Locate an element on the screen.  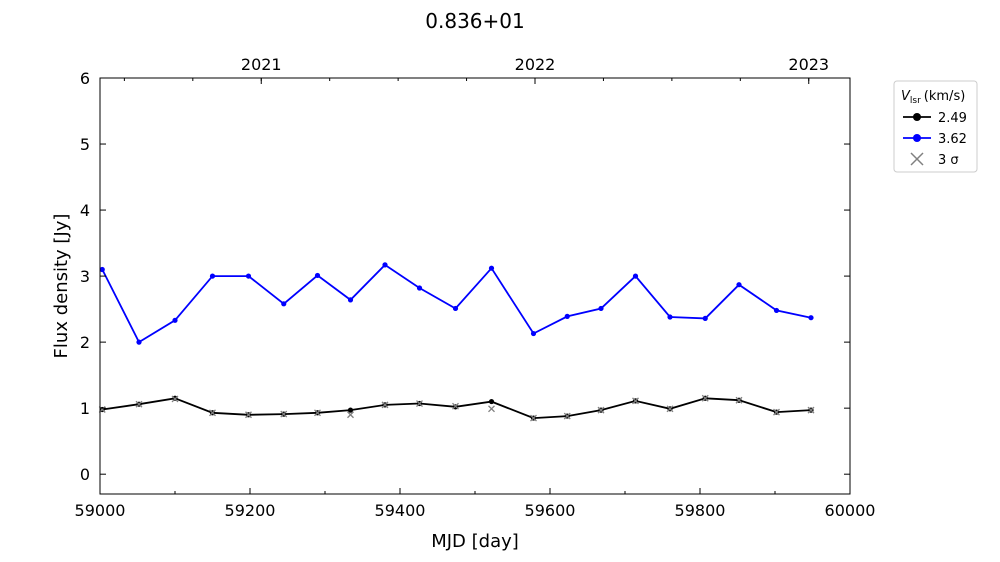
top-tick-label: 2022 is located at coordinates (535, 64).